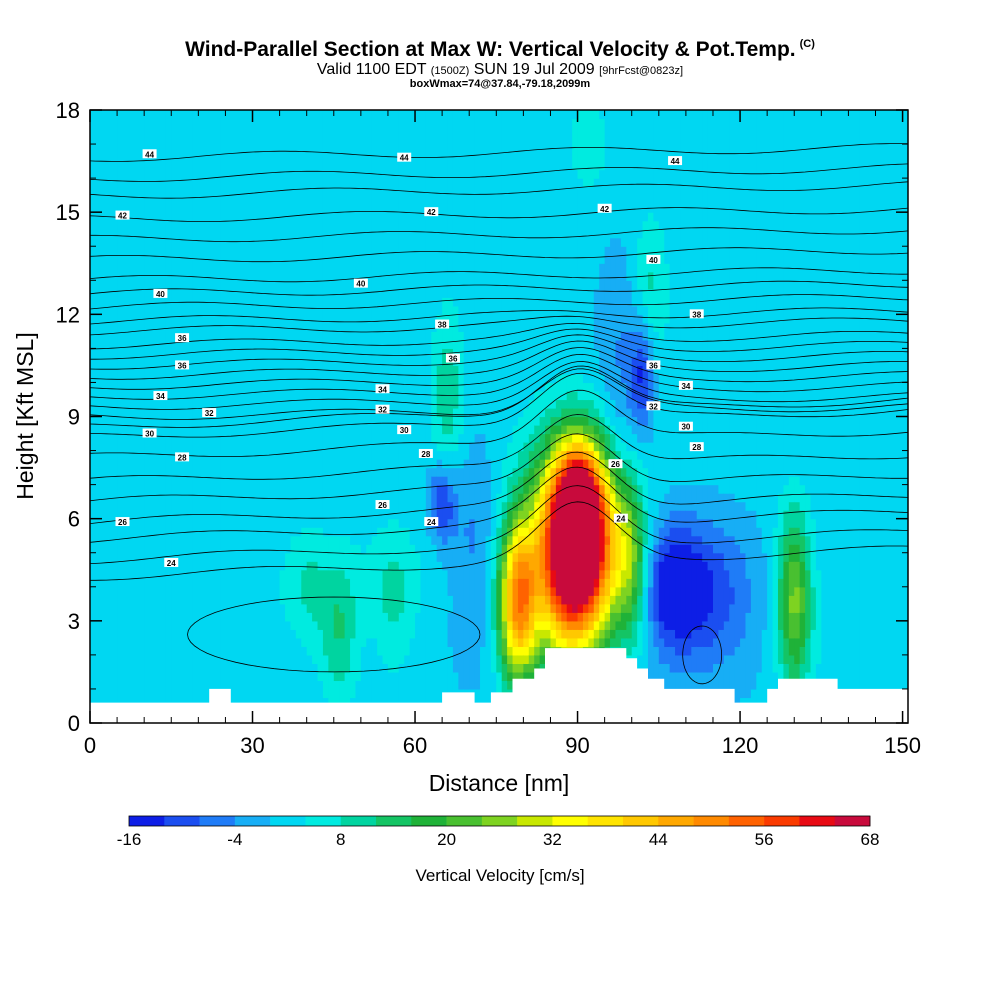 This screenshot has width=1000, height=1000. What do you see at coordinates (499, 783) in the screenshot?
I see `x-axis-label: Distance [nm]` at bounding box center [499, 783].